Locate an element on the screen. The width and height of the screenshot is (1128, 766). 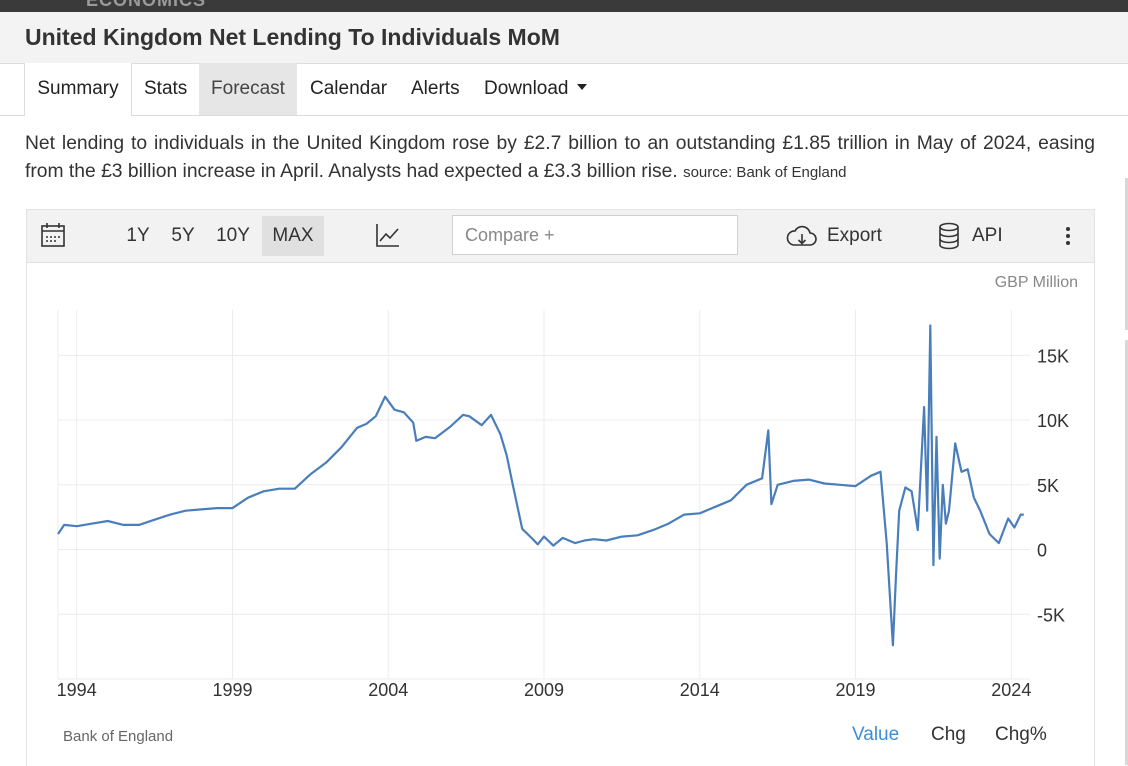
x-tick-label: 1994 is located at coordinates (77, 690).